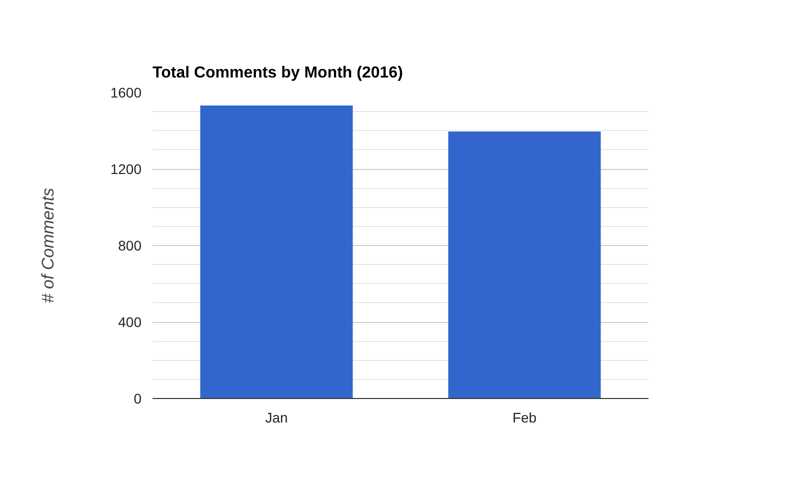  Describe the element at coordinates (126, 169) in the screenshot. I see `y-tick-label: 1200` at that location.